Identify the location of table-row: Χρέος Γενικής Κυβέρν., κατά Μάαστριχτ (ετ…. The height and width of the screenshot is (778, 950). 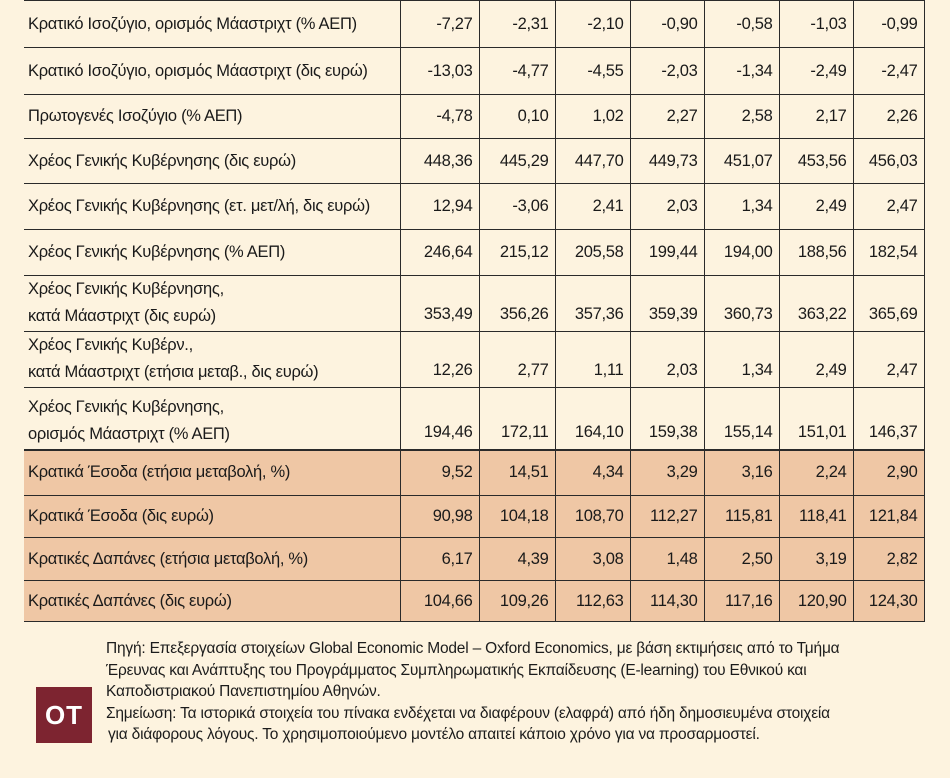
(474, 359).